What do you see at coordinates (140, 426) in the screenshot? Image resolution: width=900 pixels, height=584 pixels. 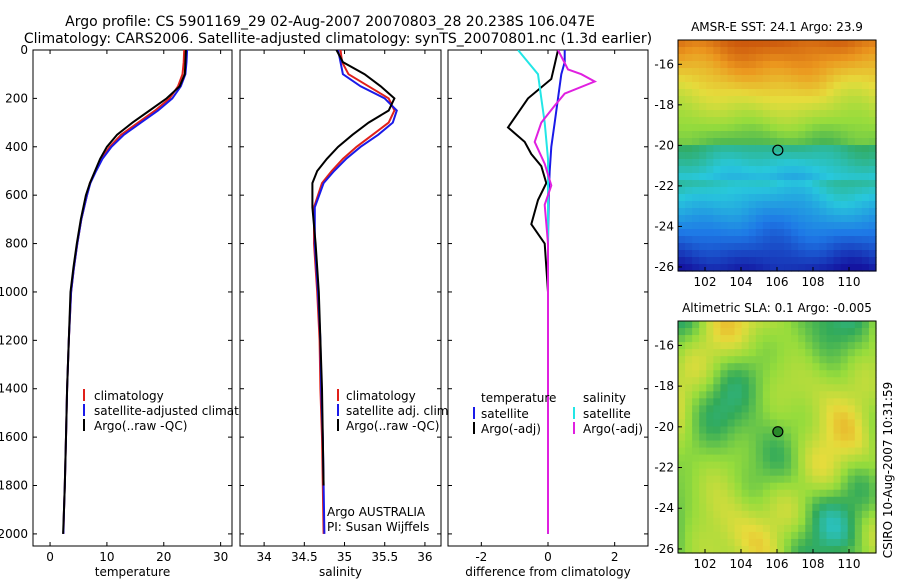 I see `legend-entry: Argo(..raw -QC)` at bounding box center [140, 426].